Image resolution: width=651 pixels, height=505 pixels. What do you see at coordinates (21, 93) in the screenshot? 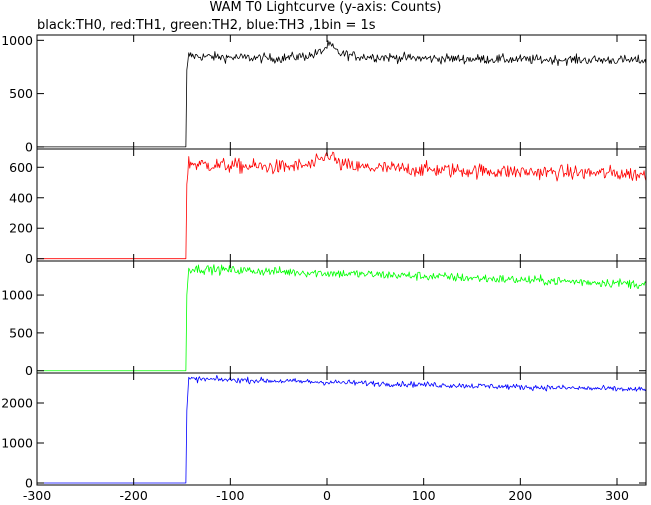
I see `y-tick-label-th0: 500` at bounding box center [21, 93].